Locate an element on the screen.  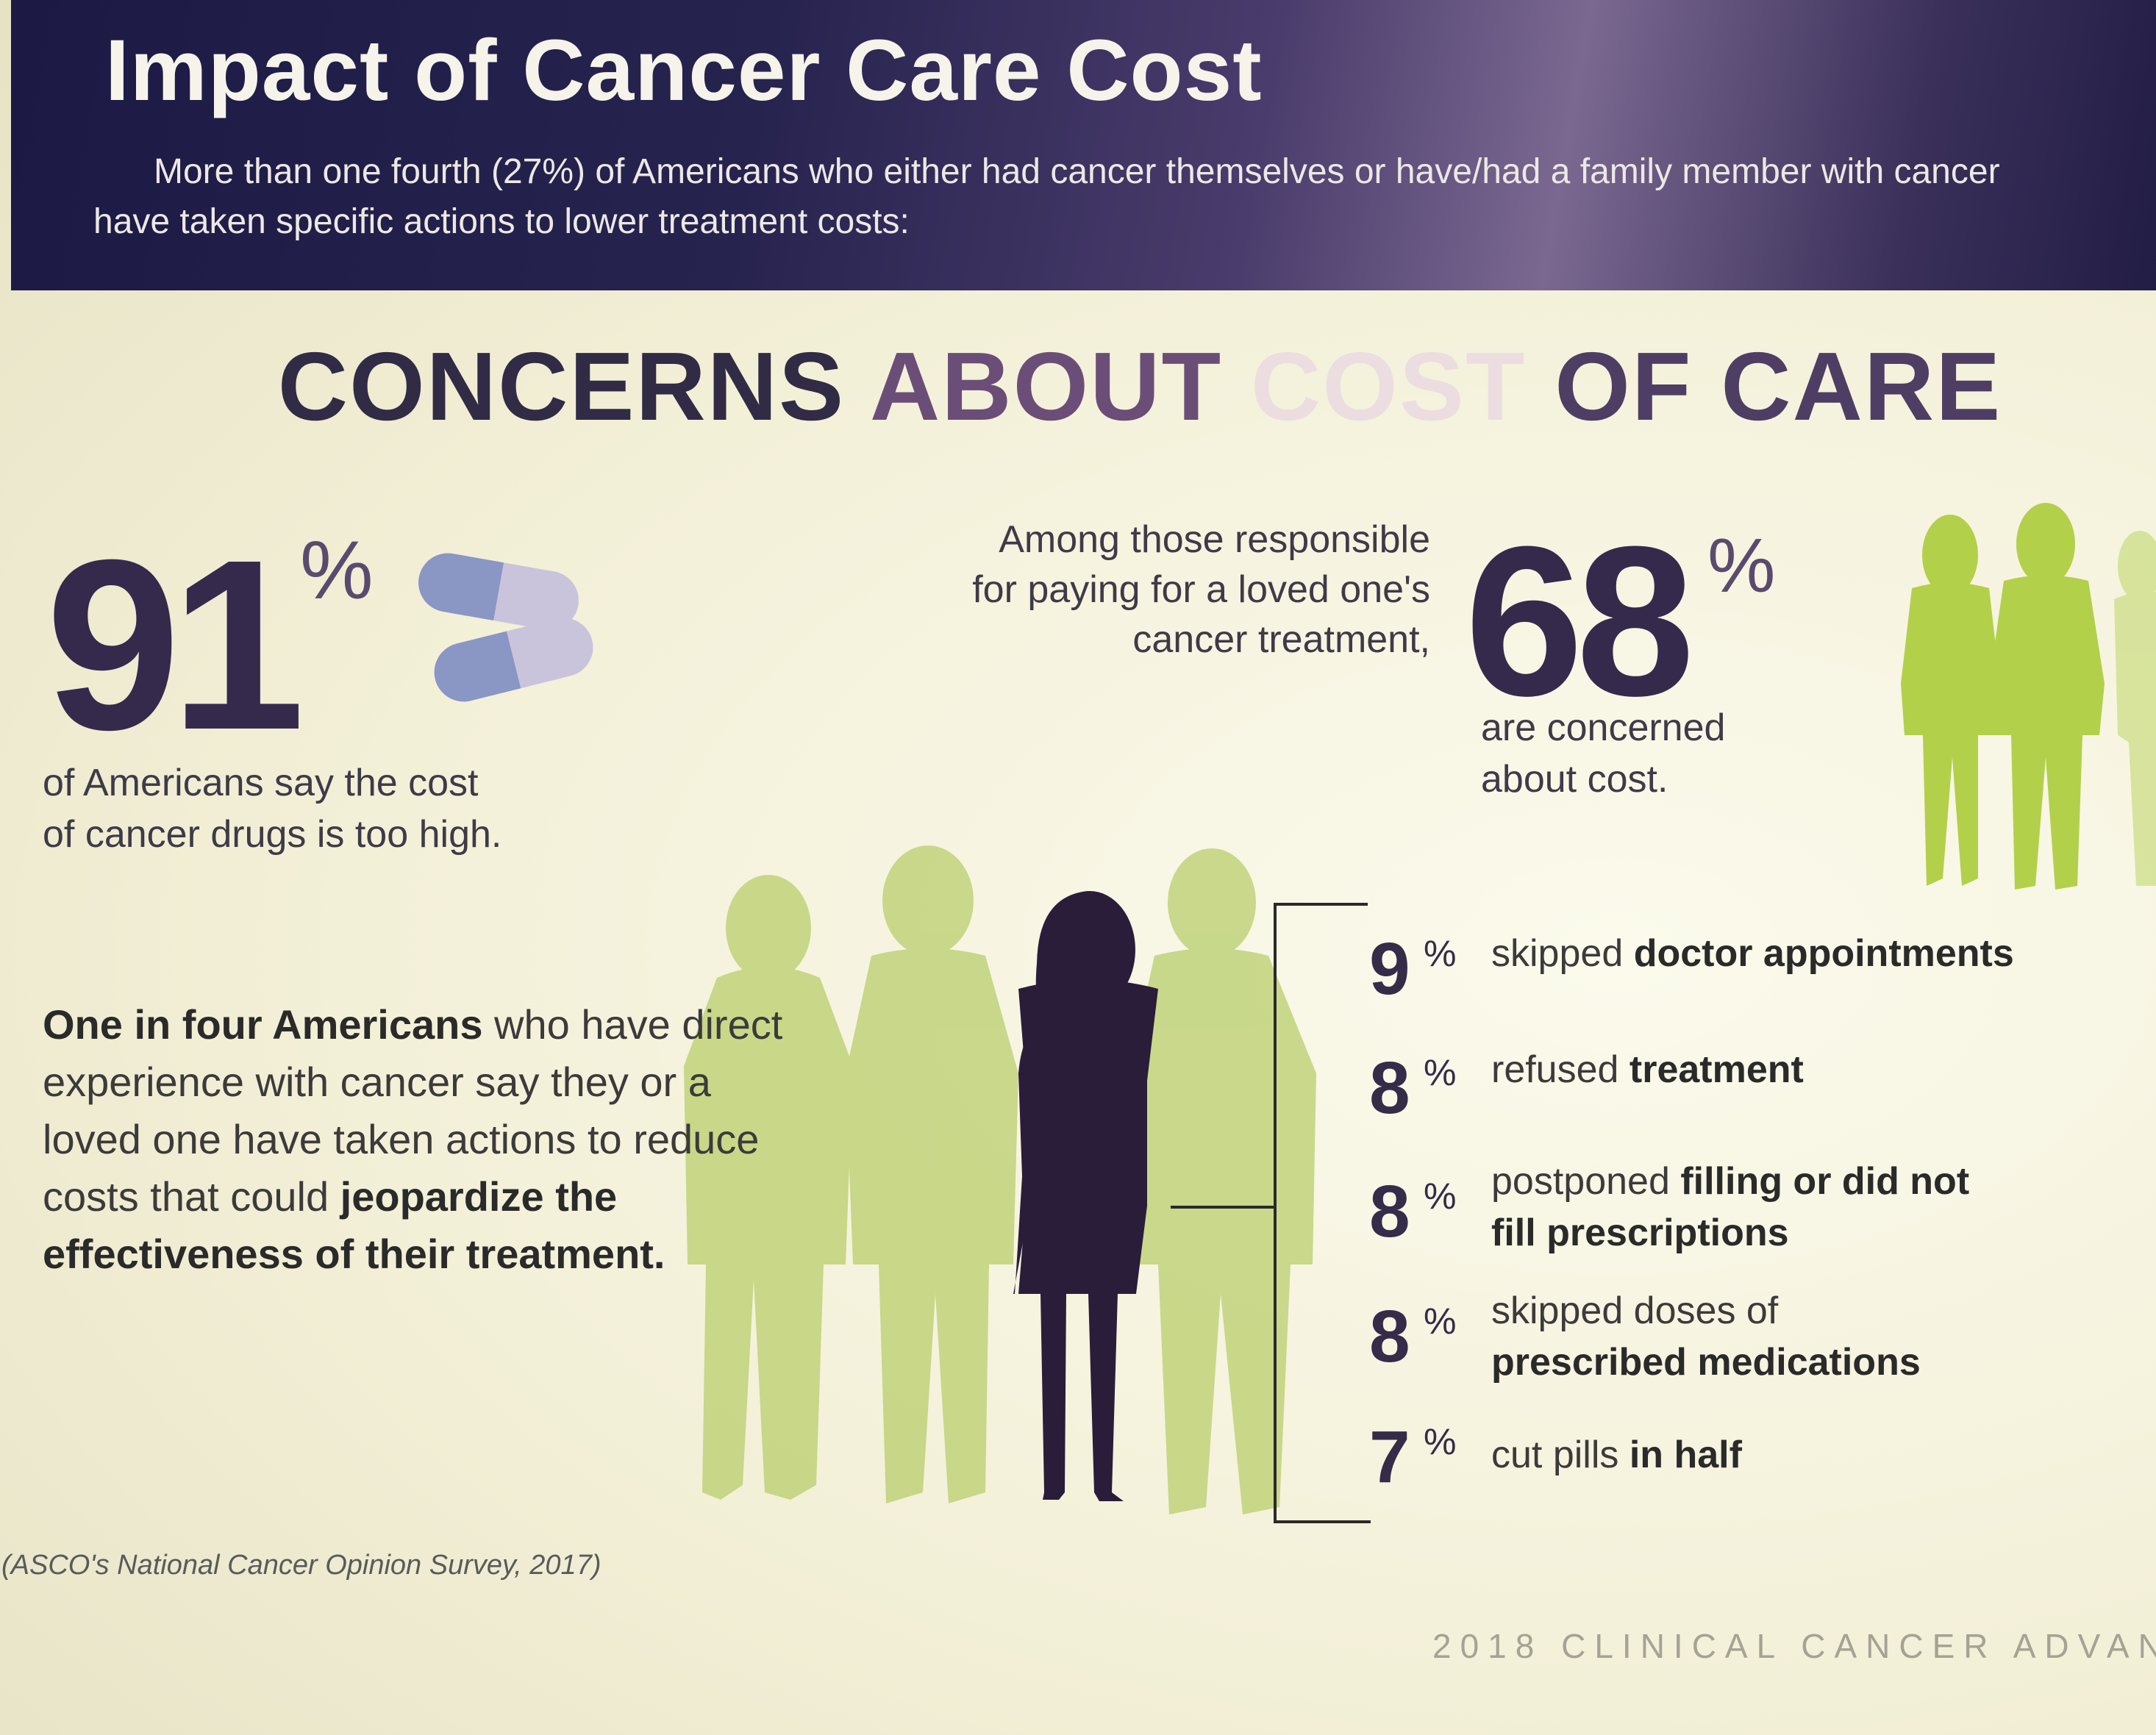
action-label: cut pills in half is located at coordinates (1815, 1455).